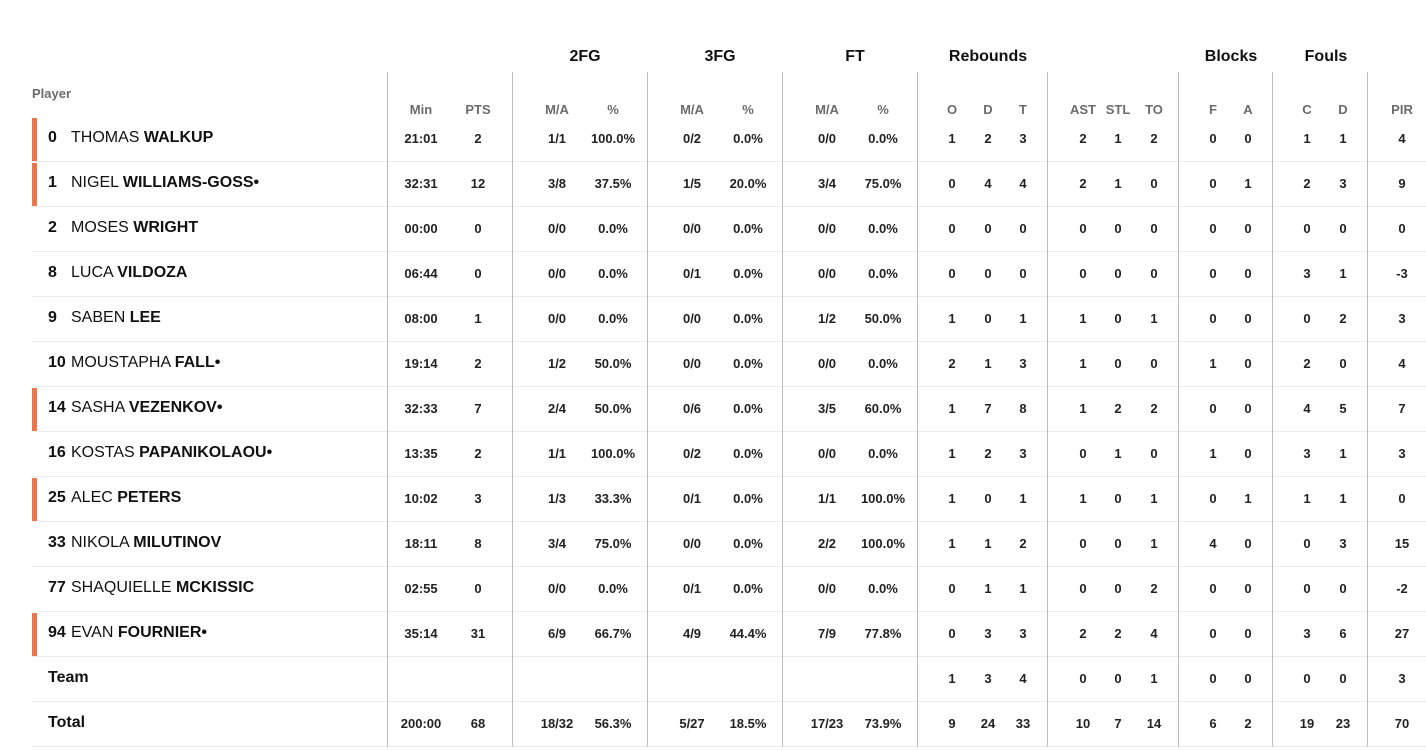  I want to click on player-name-link: KOSTAS PAPANIKOLAOU•, so click(171, 453).